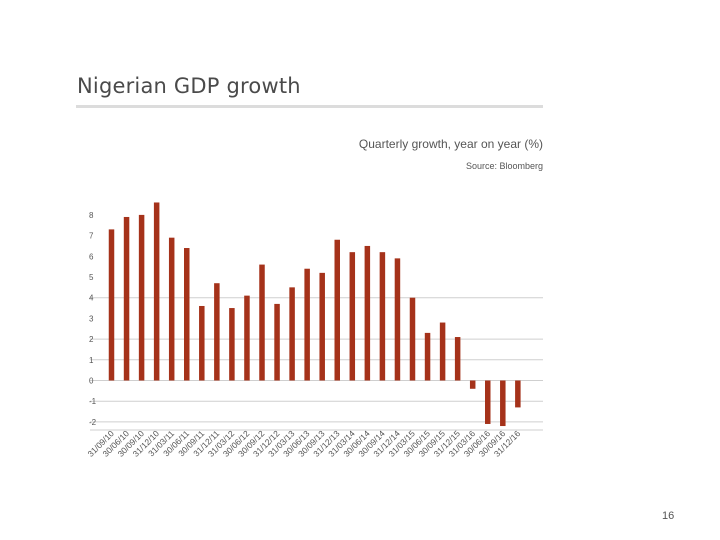 This screenshot has width=720, height=540. I want to click on y-tick-label: 5, so click(91, 277).